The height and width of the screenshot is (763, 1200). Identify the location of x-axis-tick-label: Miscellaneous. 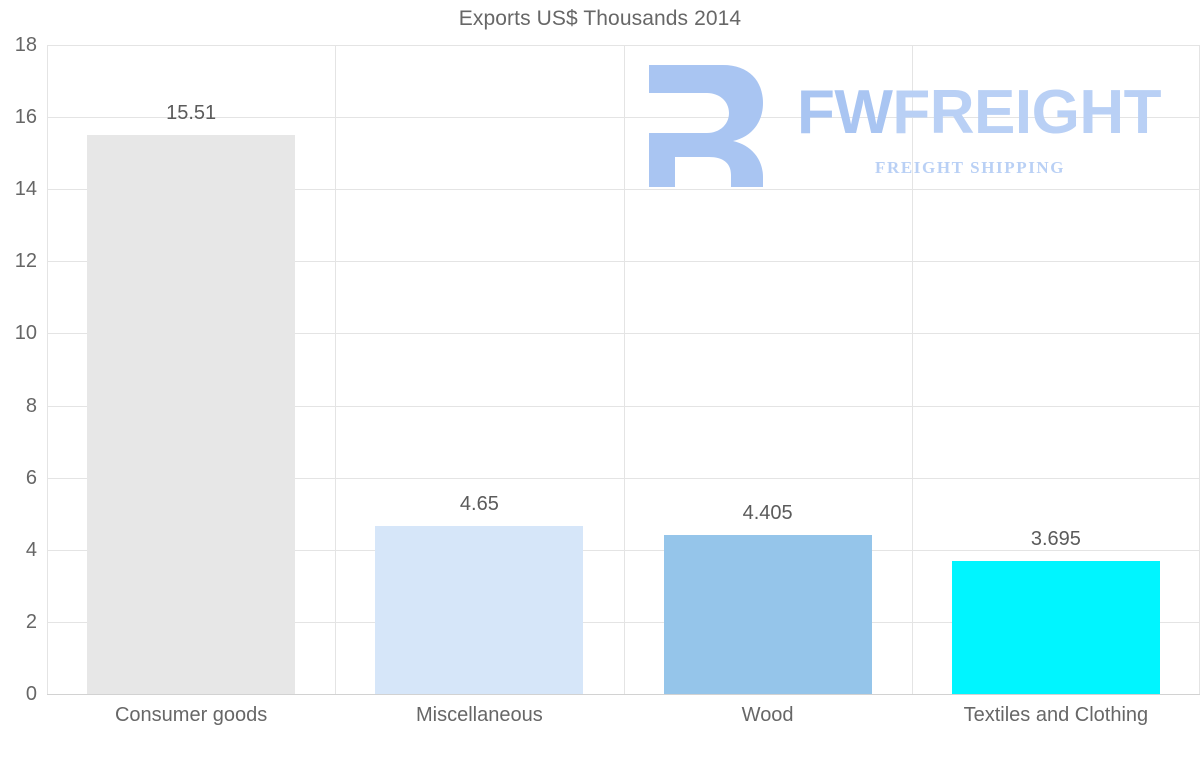
(479, 715).